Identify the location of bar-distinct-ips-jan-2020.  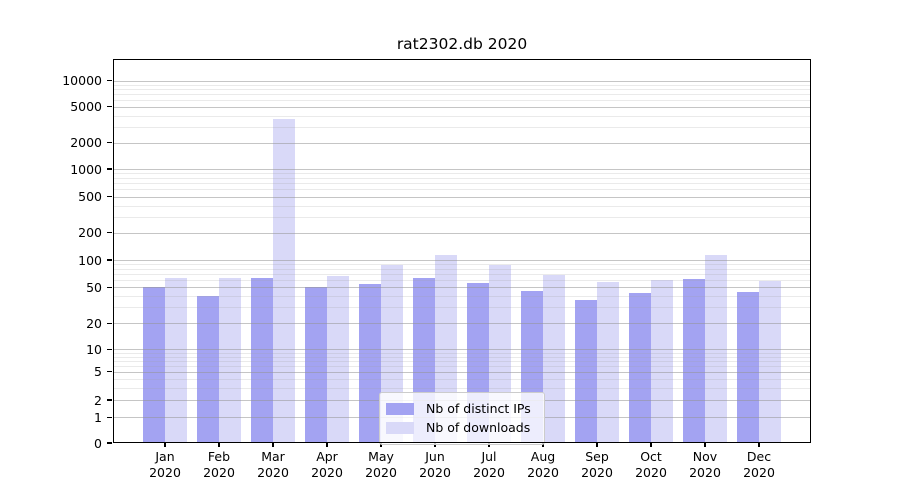
(154, 365).